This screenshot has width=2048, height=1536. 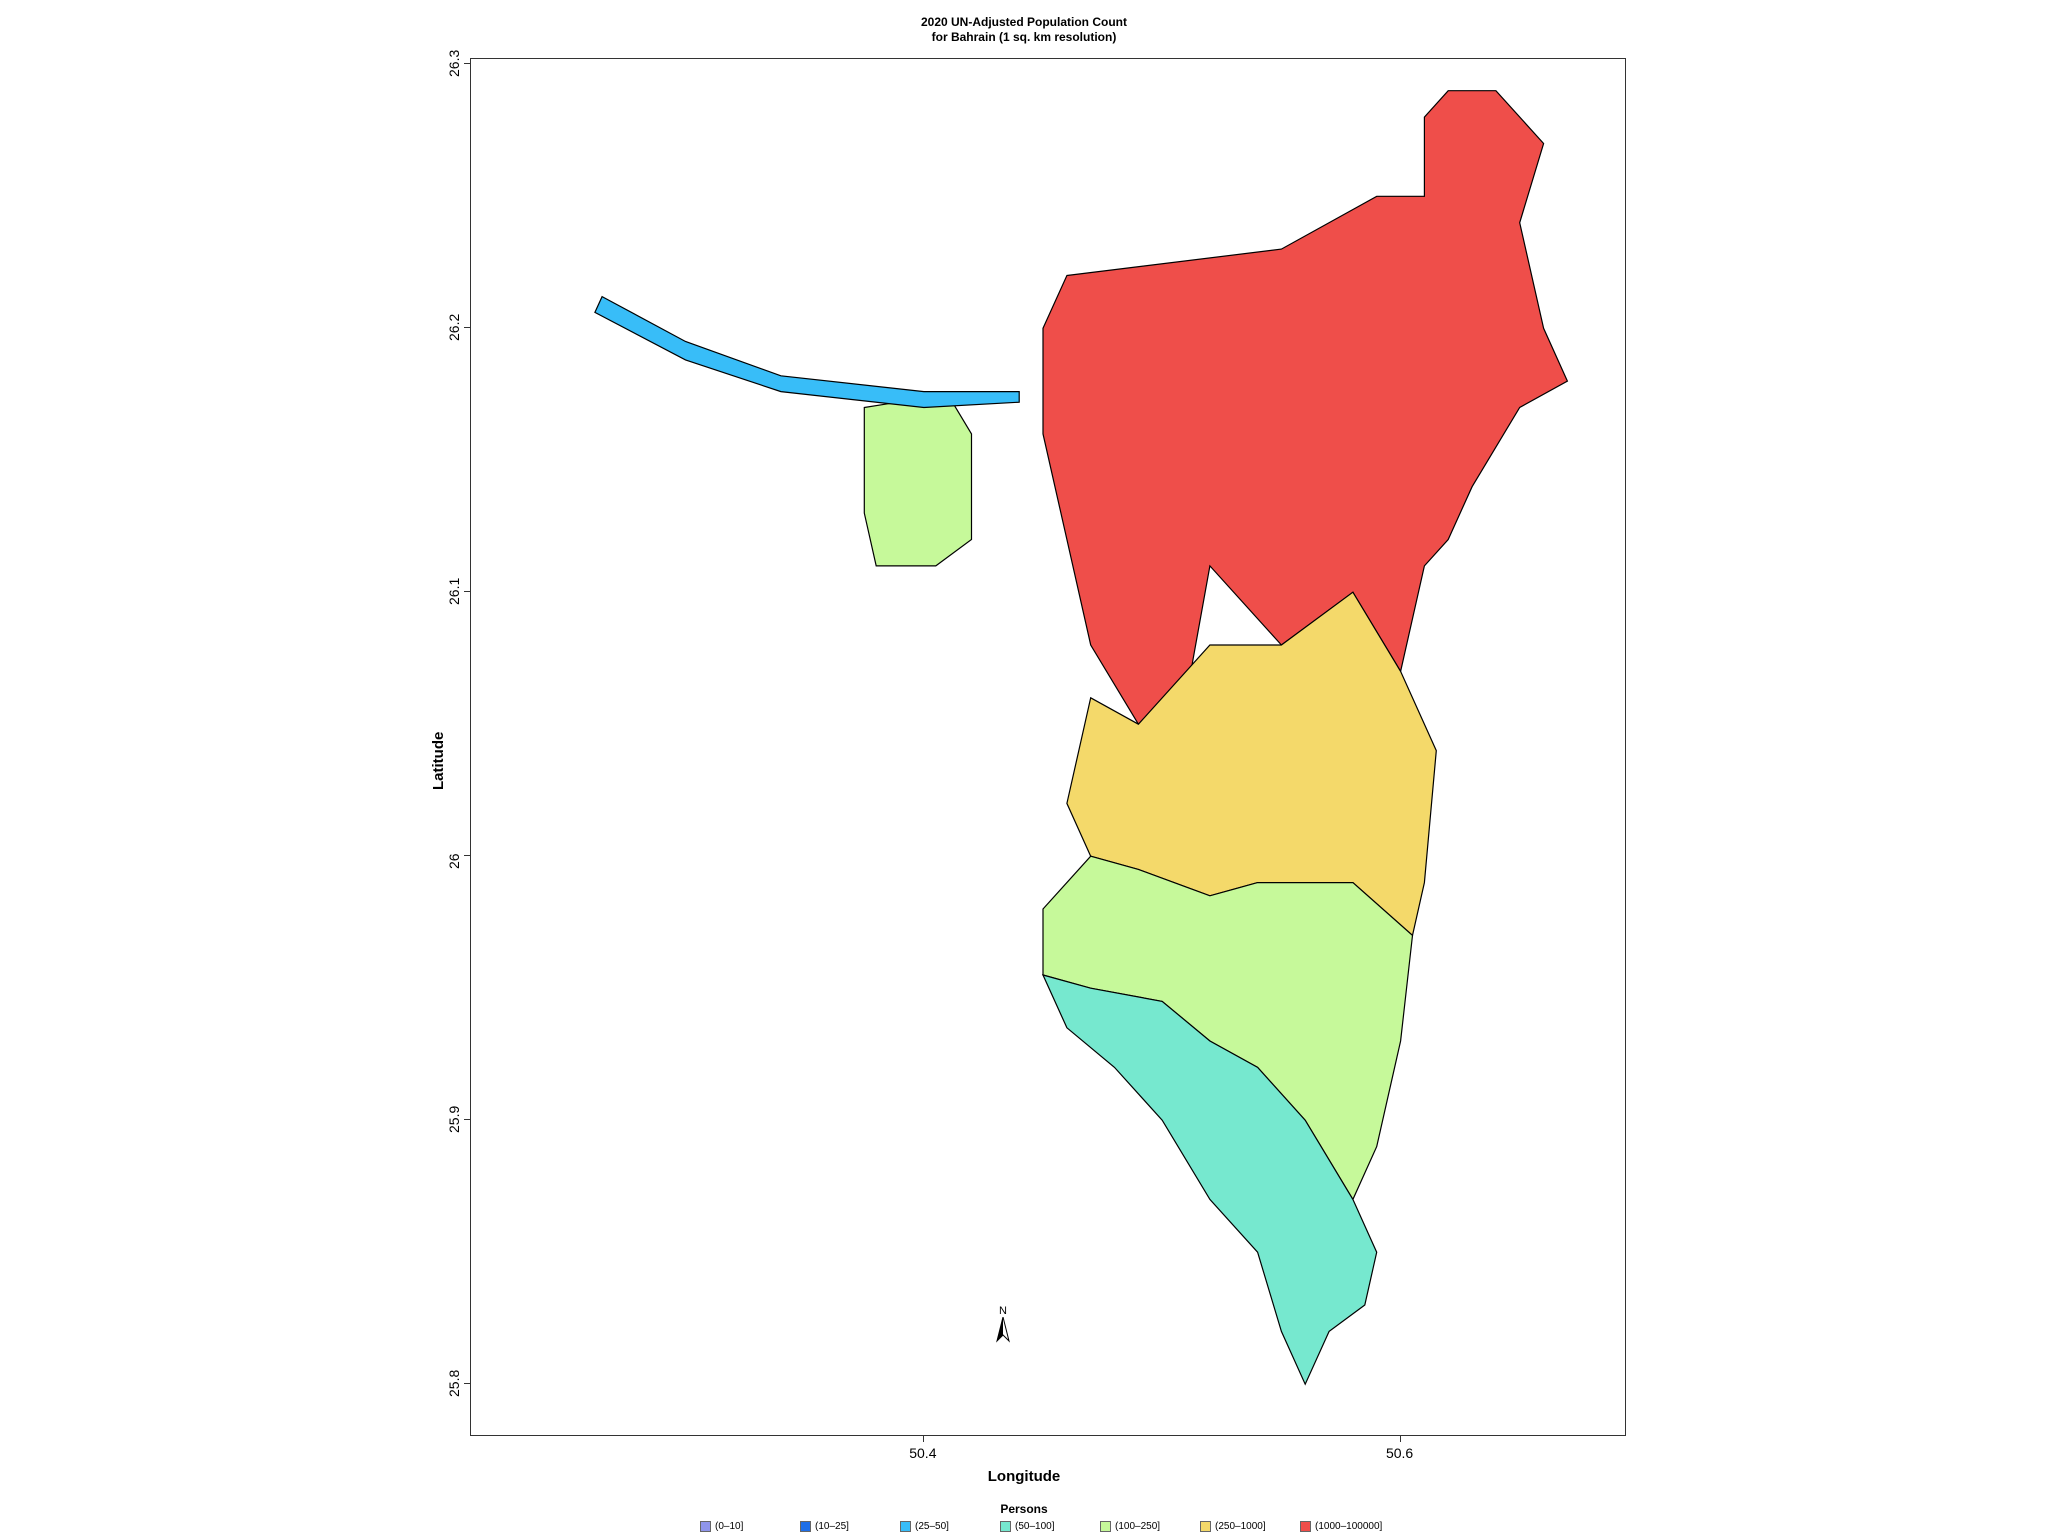 What do you see at coordinates (1023, 22) in the screenshot?
I see `chart-title-line-1: 2020 UN-Adjusted Population Count` at bounding box center [1023, 22].